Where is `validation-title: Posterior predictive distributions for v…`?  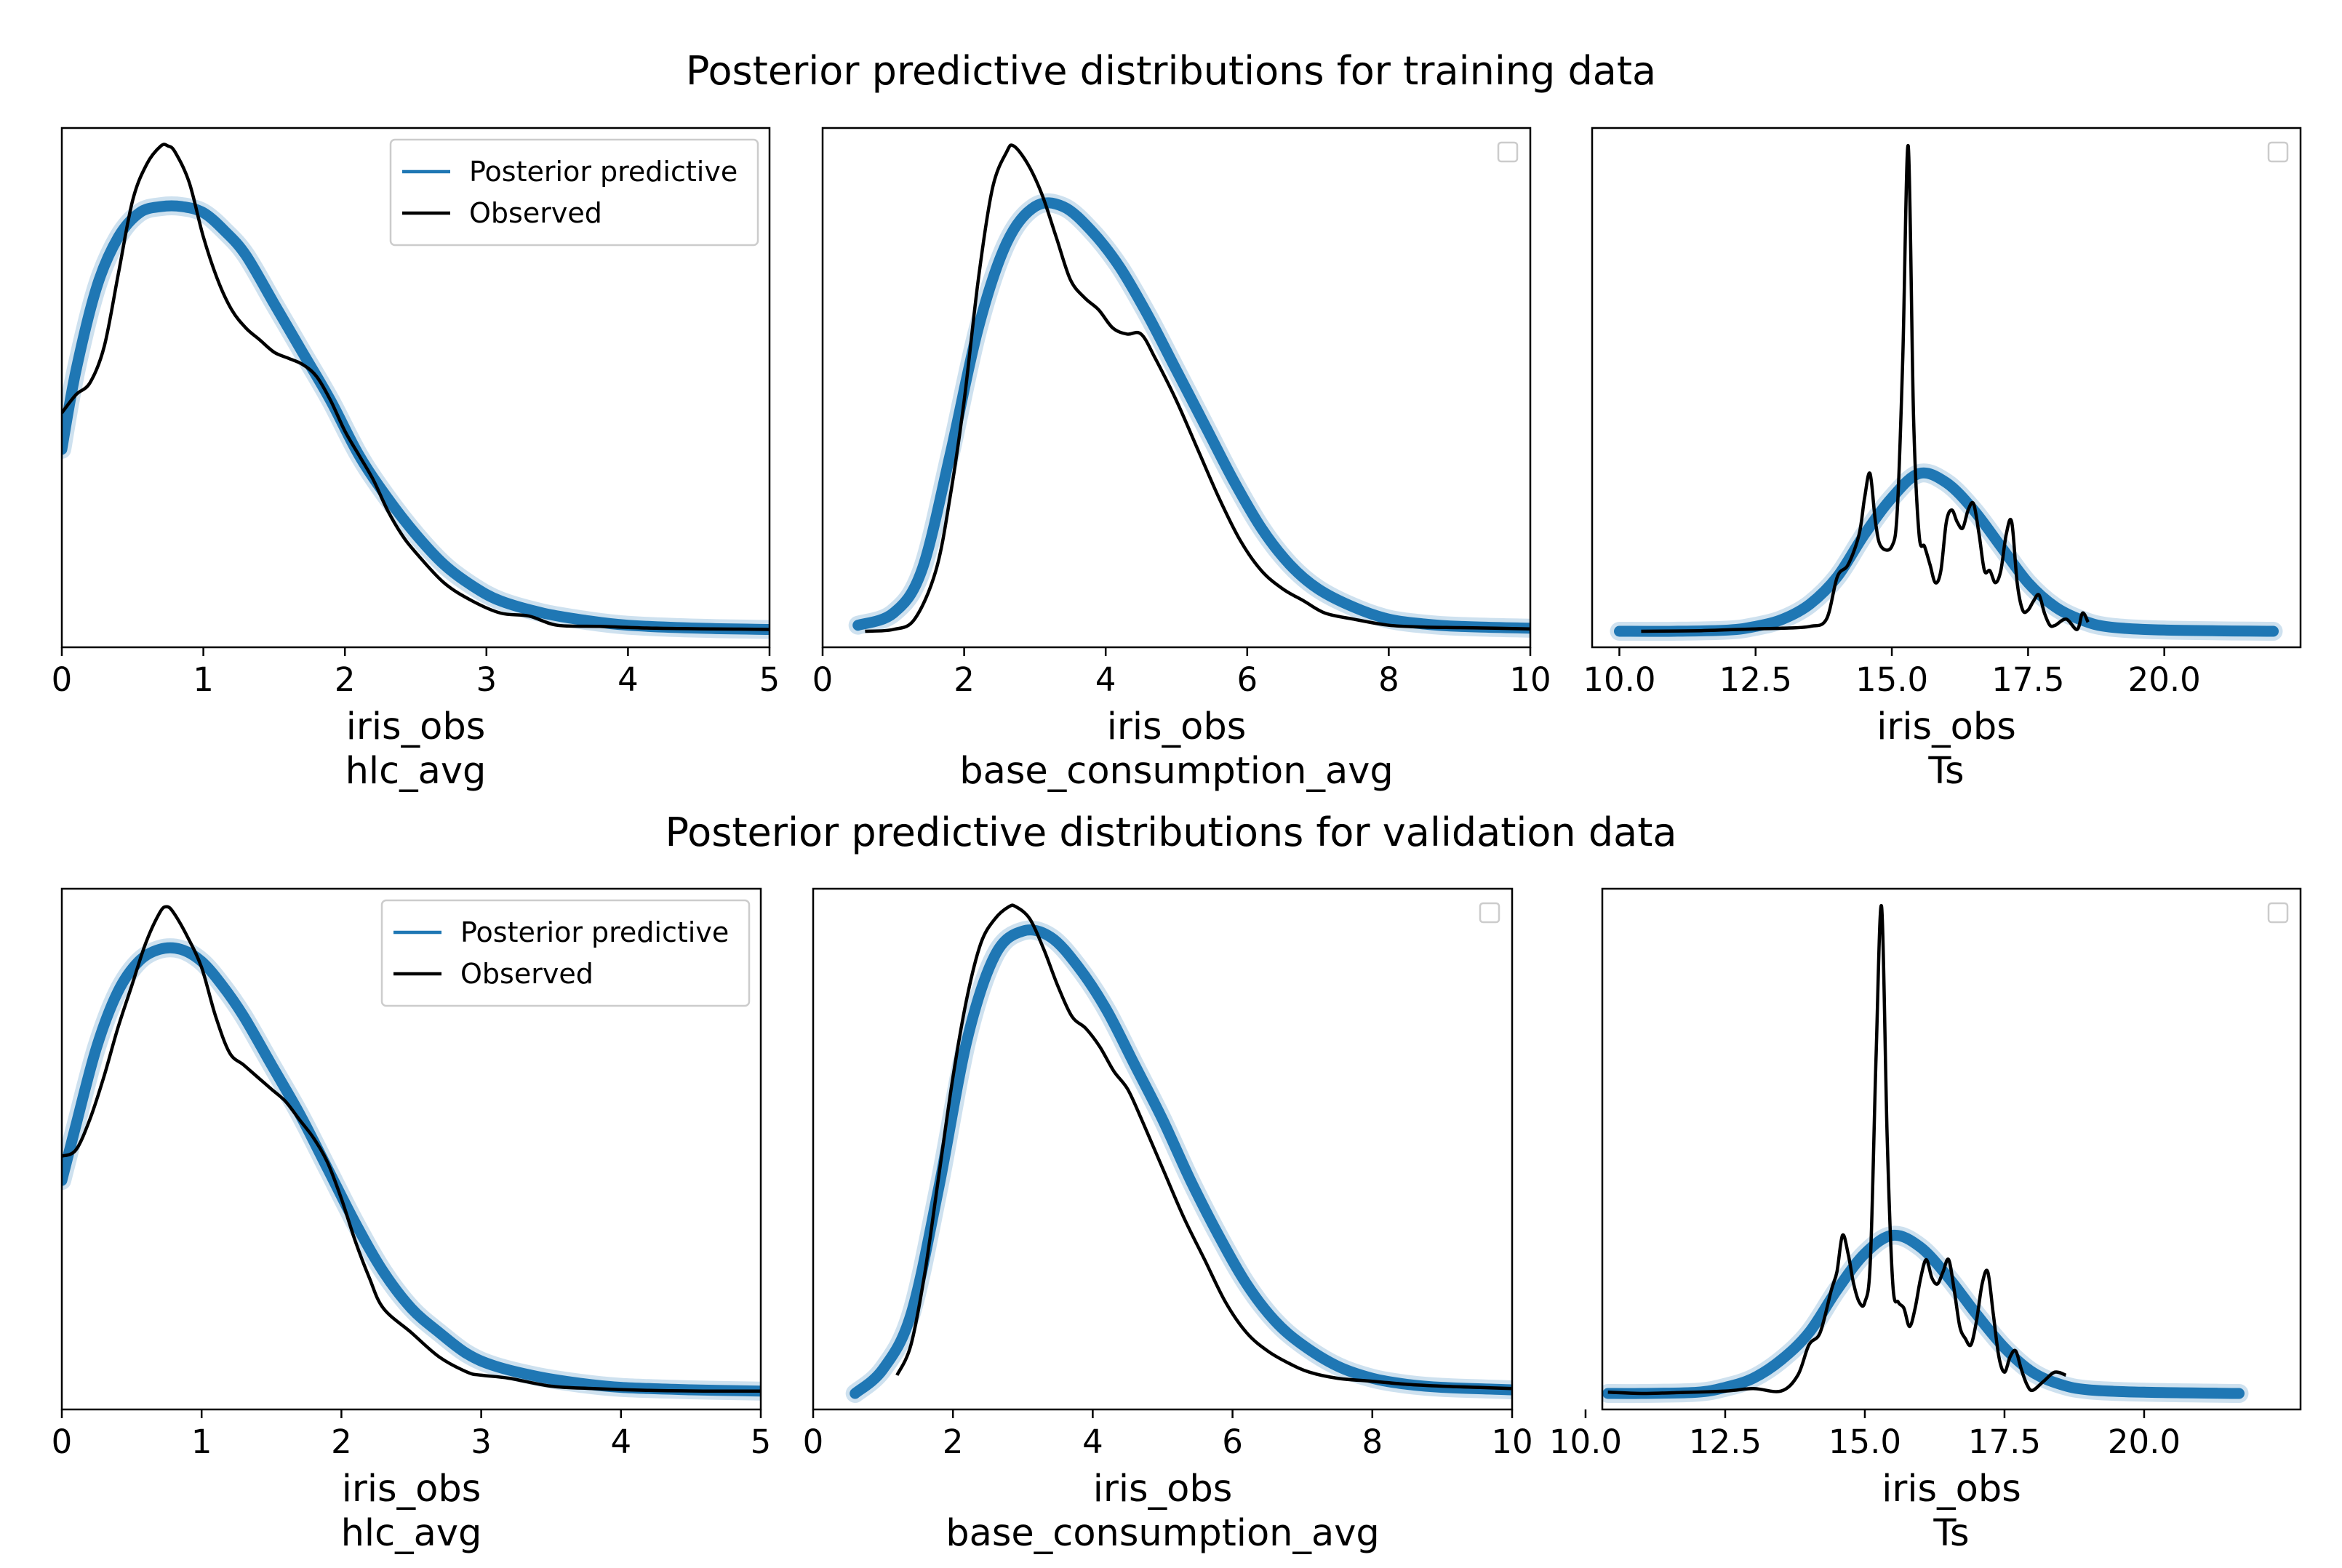 validation-title: Posterior predictive distributions for v… is located at coordinates (1171, 832).